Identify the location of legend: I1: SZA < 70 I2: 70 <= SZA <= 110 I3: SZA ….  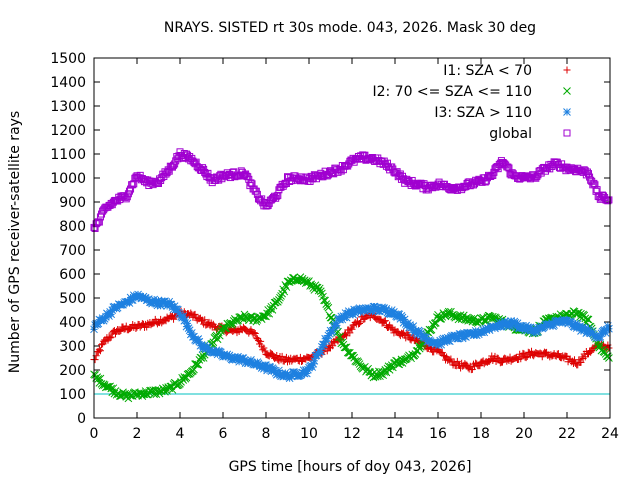
(471, 102).